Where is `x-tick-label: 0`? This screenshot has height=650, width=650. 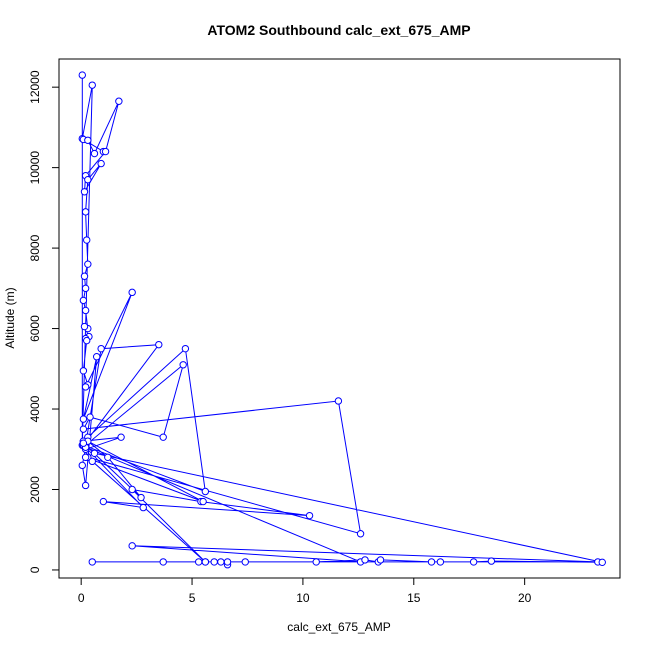
x-tick-label: 0 is located at coordinates (81, 598).